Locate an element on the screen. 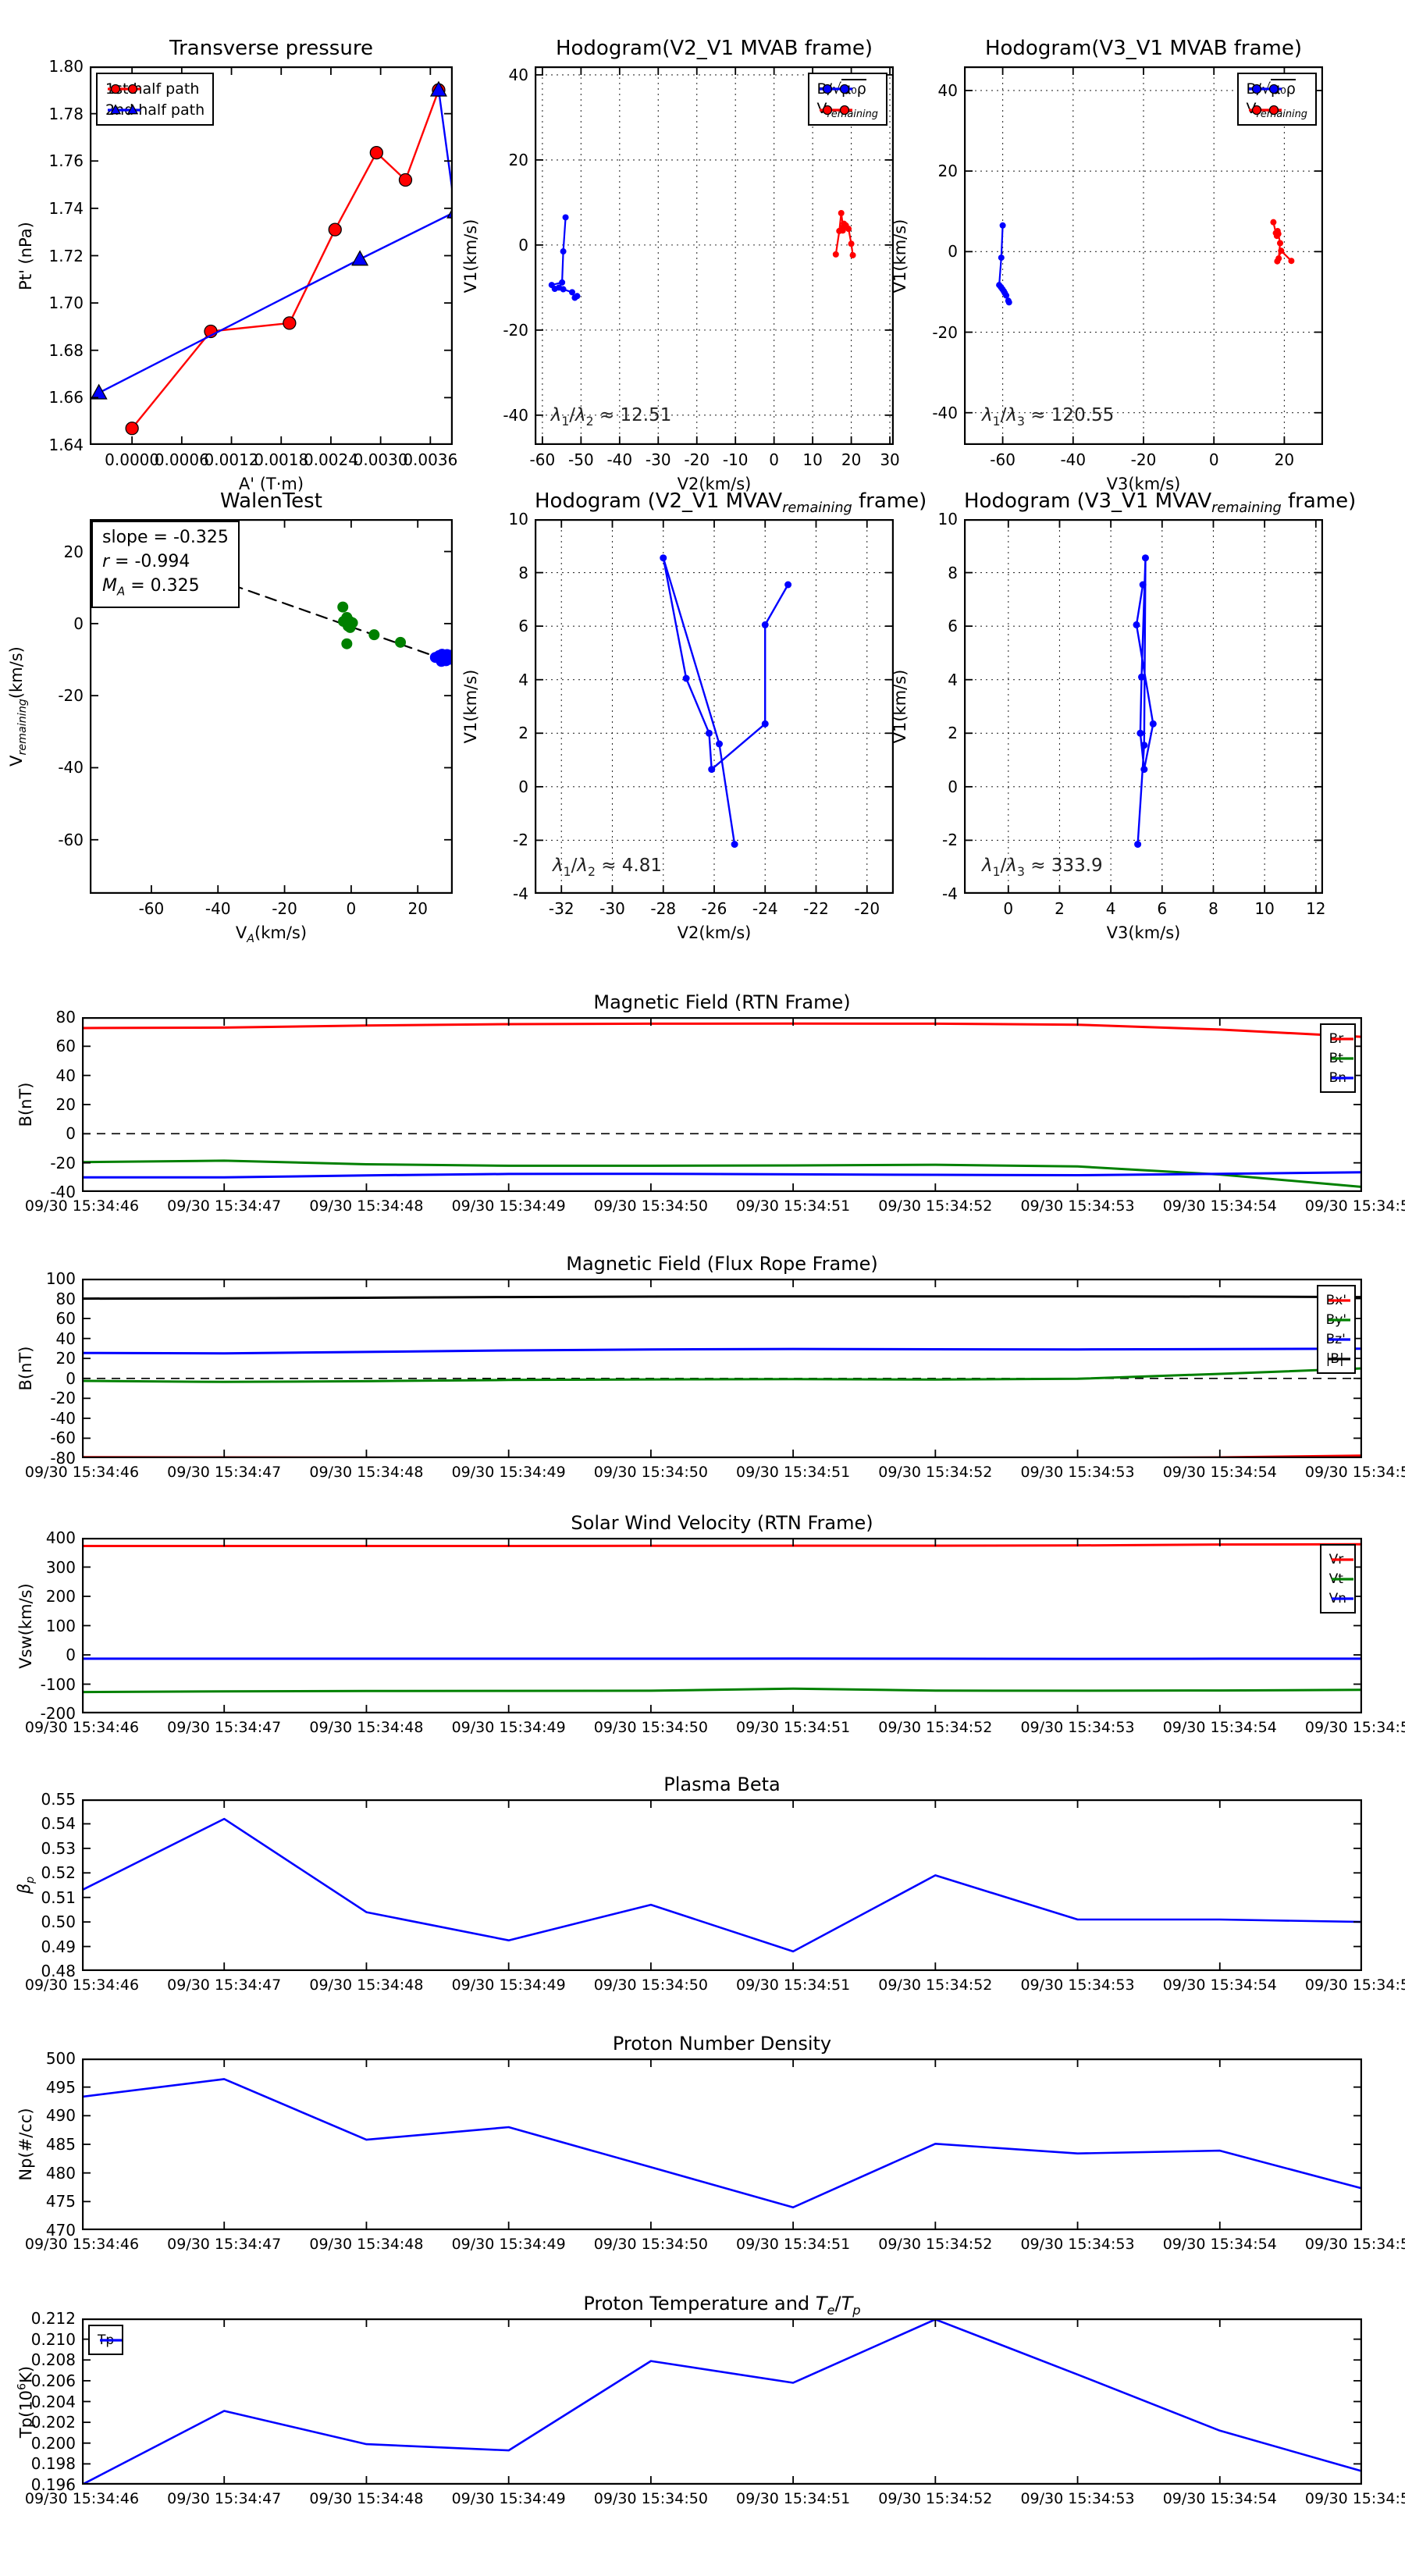 This screenshot has width=1405, height=2576. series-line-|B| is located at coordinates (722, 1297).